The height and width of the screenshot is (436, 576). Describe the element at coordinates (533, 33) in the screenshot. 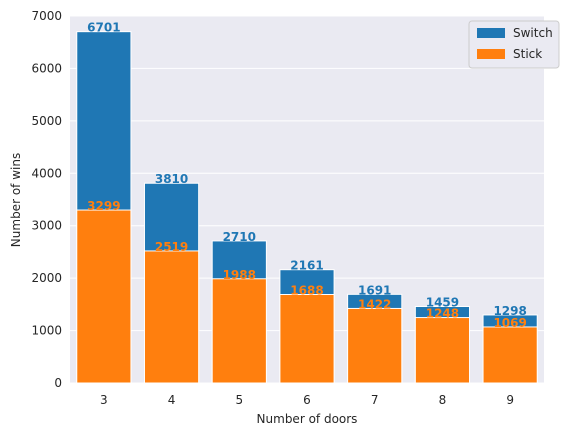

I see `legend-label-switch: Switch` at that location.